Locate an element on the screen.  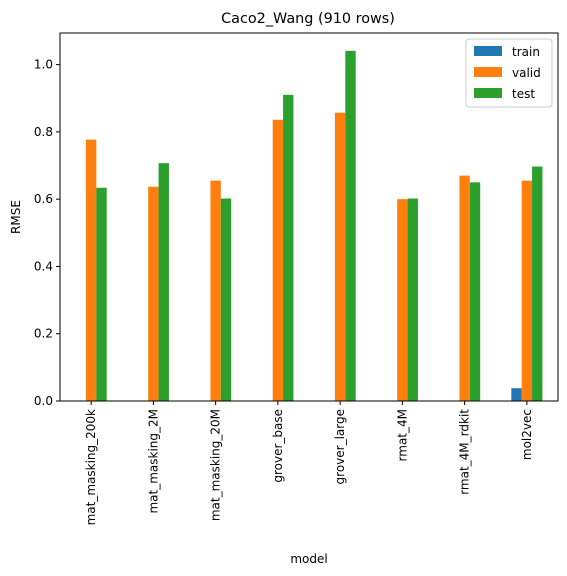
x-tick-label-mat_masking_200k: mat_masking_200k is located at coordinates (91, 467).